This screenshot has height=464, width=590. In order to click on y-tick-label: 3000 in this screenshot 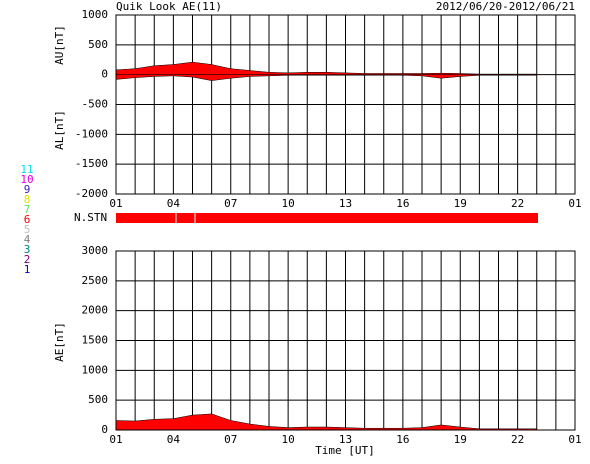, I will do `click(95, 250)`.